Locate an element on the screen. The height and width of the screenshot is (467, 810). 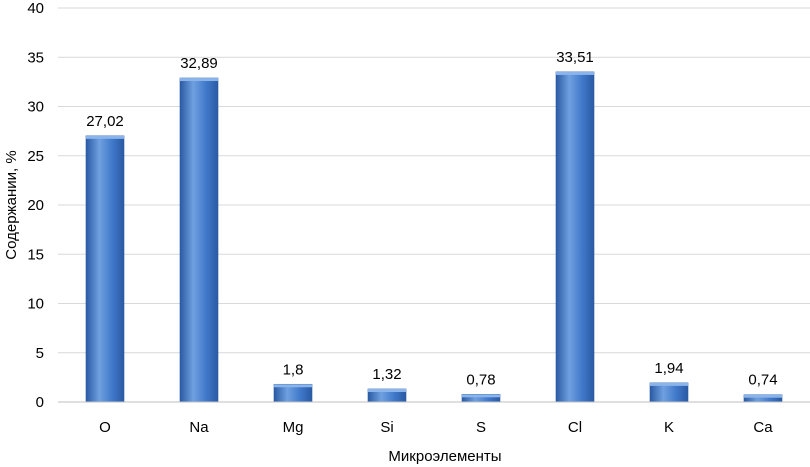
bar-ca is located at coordinates (763, 398).